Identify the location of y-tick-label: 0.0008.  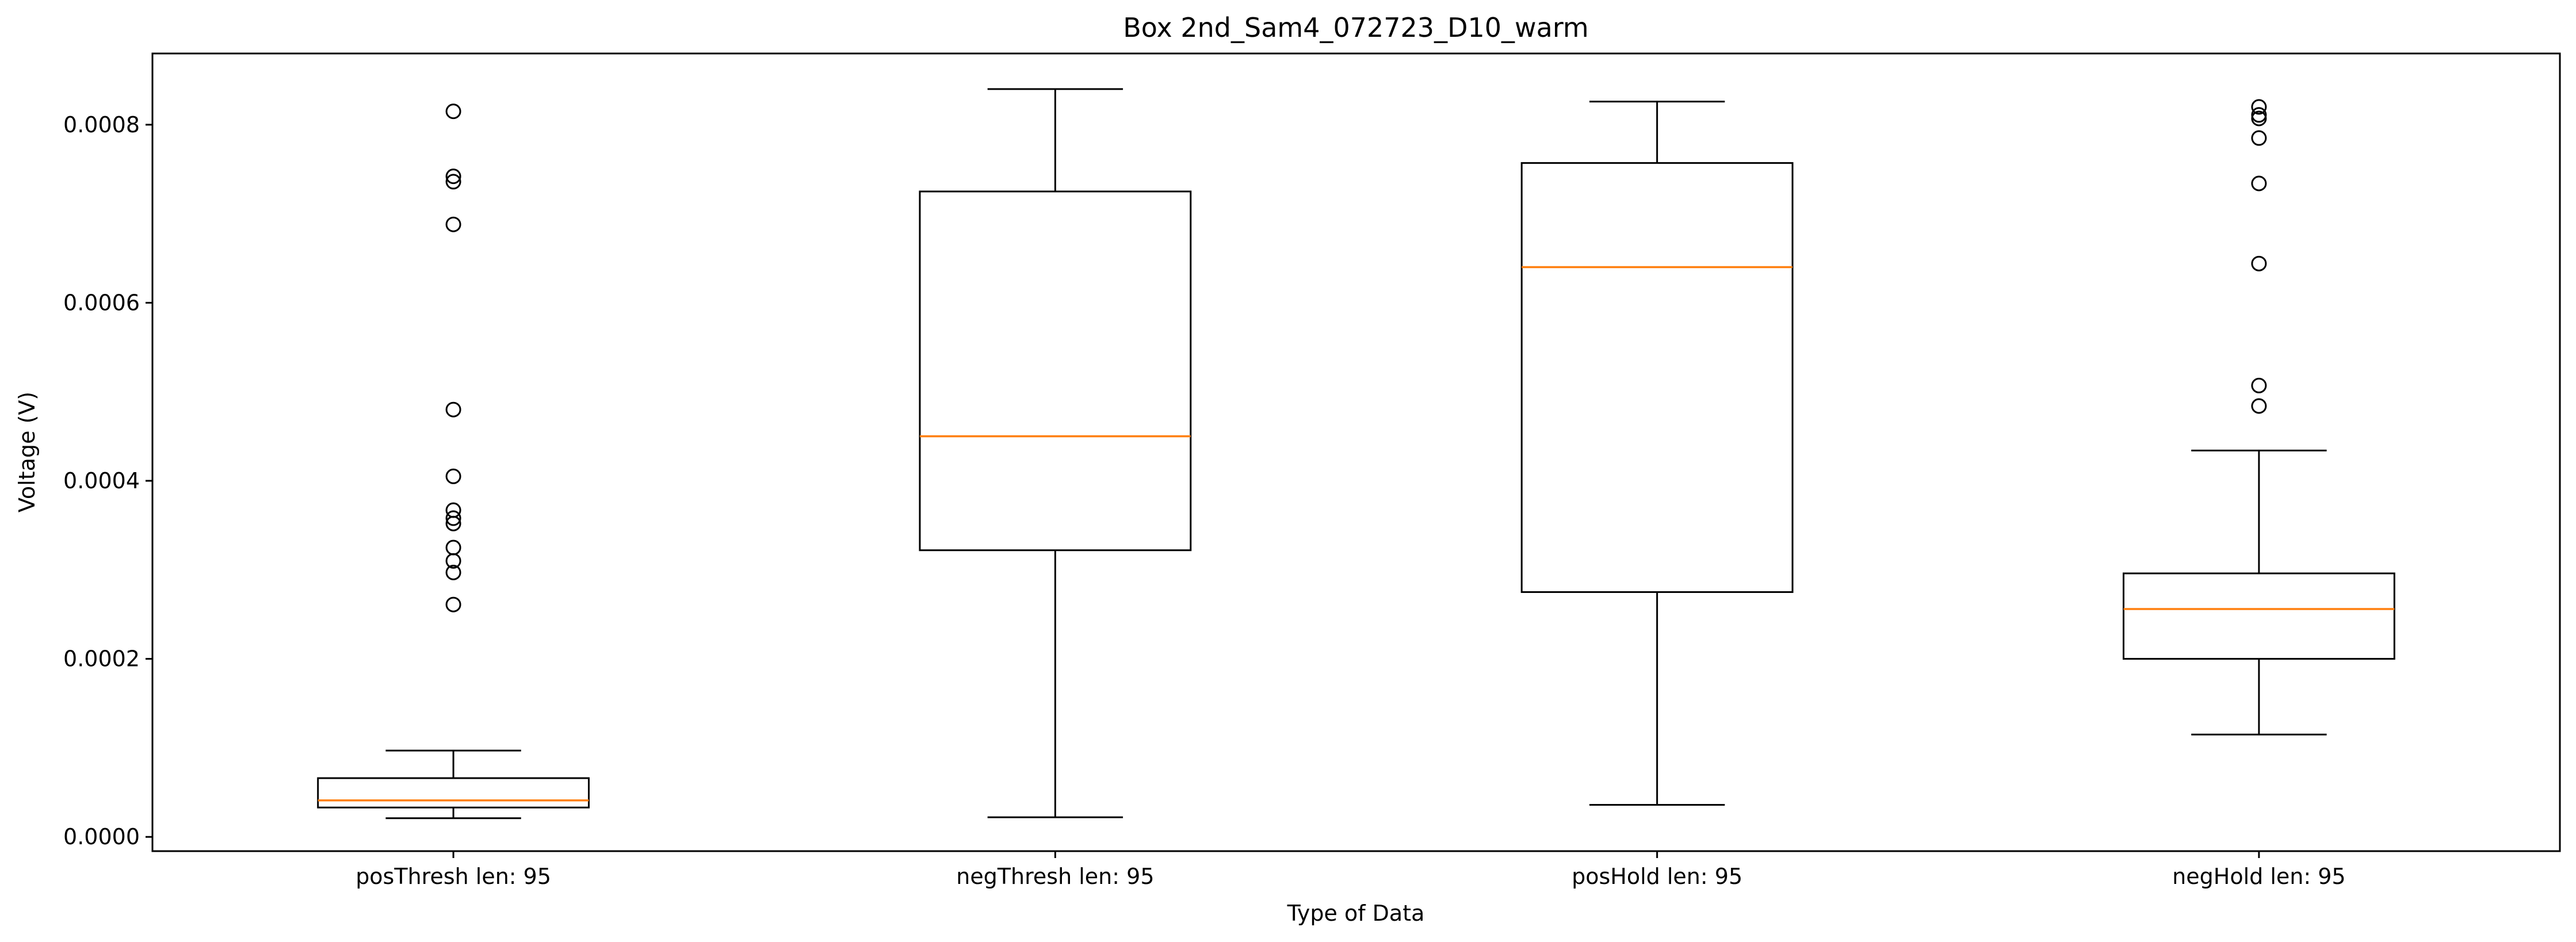
(101, 124).